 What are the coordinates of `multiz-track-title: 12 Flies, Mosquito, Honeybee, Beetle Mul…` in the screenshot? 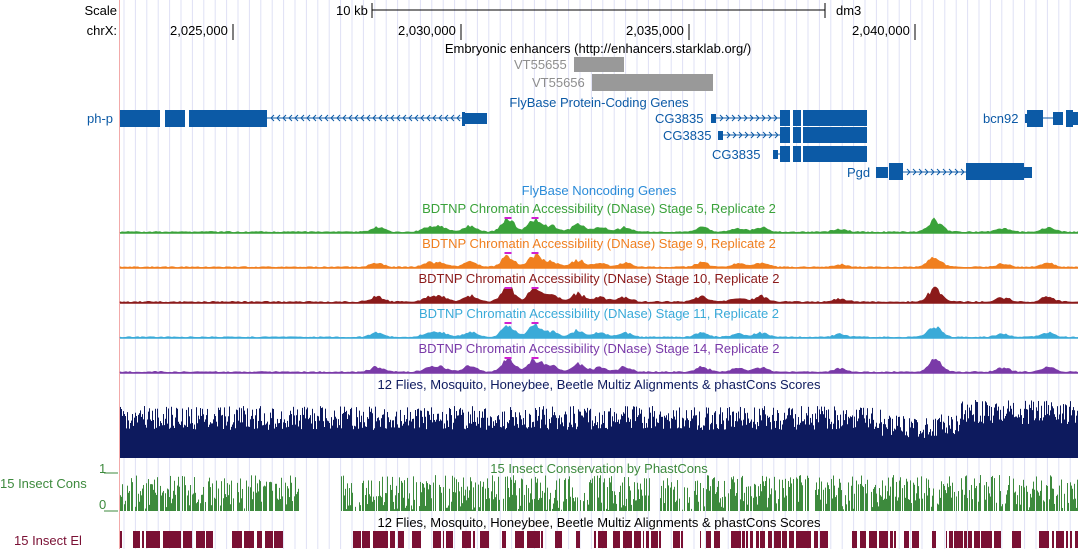 It's located at (599, 384).